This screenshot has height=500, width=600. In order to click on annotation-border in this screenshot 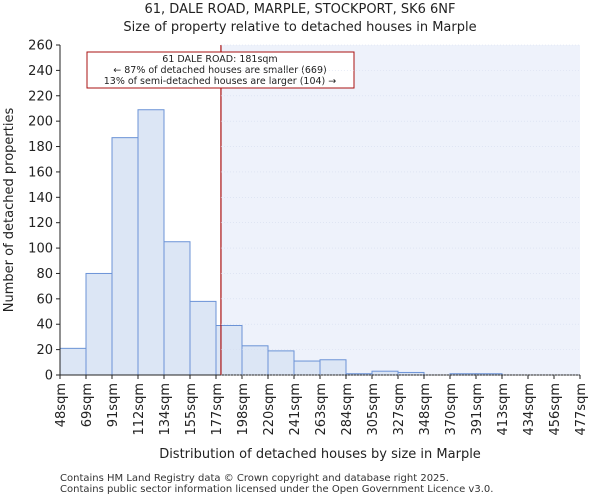, I will do `click(220, 70)`.